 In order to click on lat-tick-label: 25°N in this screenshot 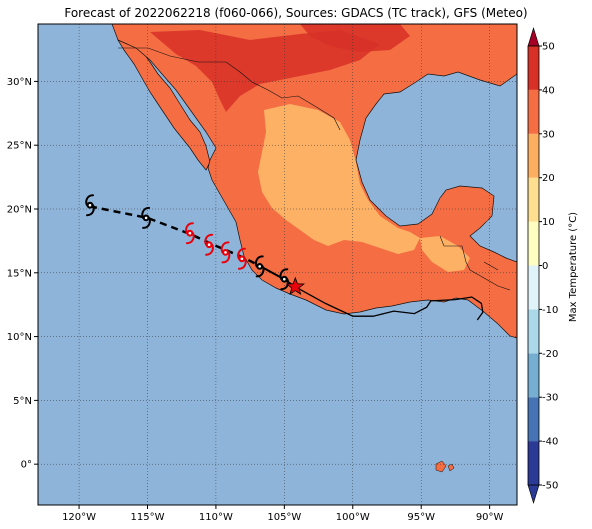, I will do `click(19, 146)`.